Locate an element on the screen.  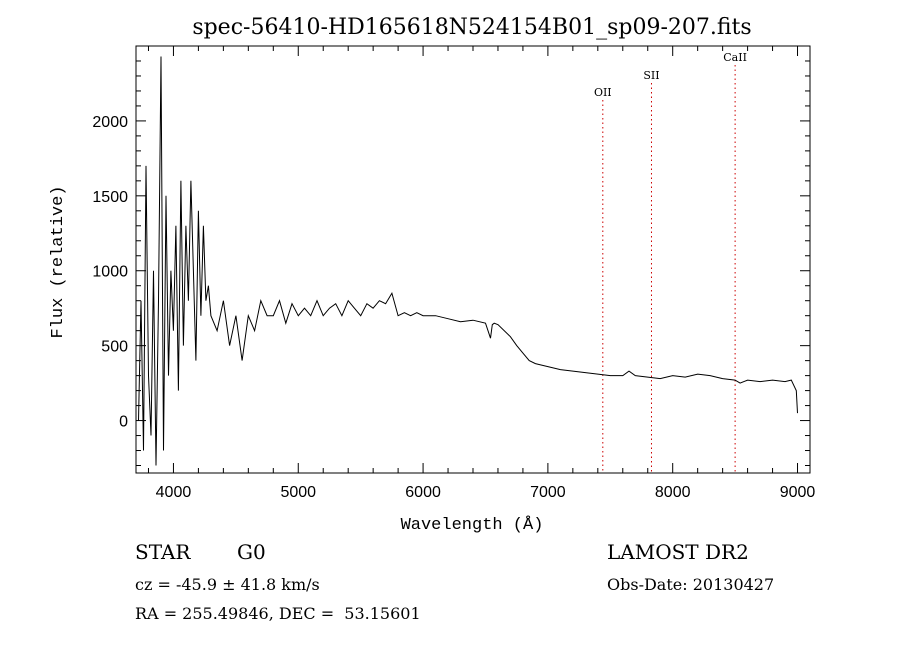
y-tick-label: 0 is located at coordinates (123, 422).